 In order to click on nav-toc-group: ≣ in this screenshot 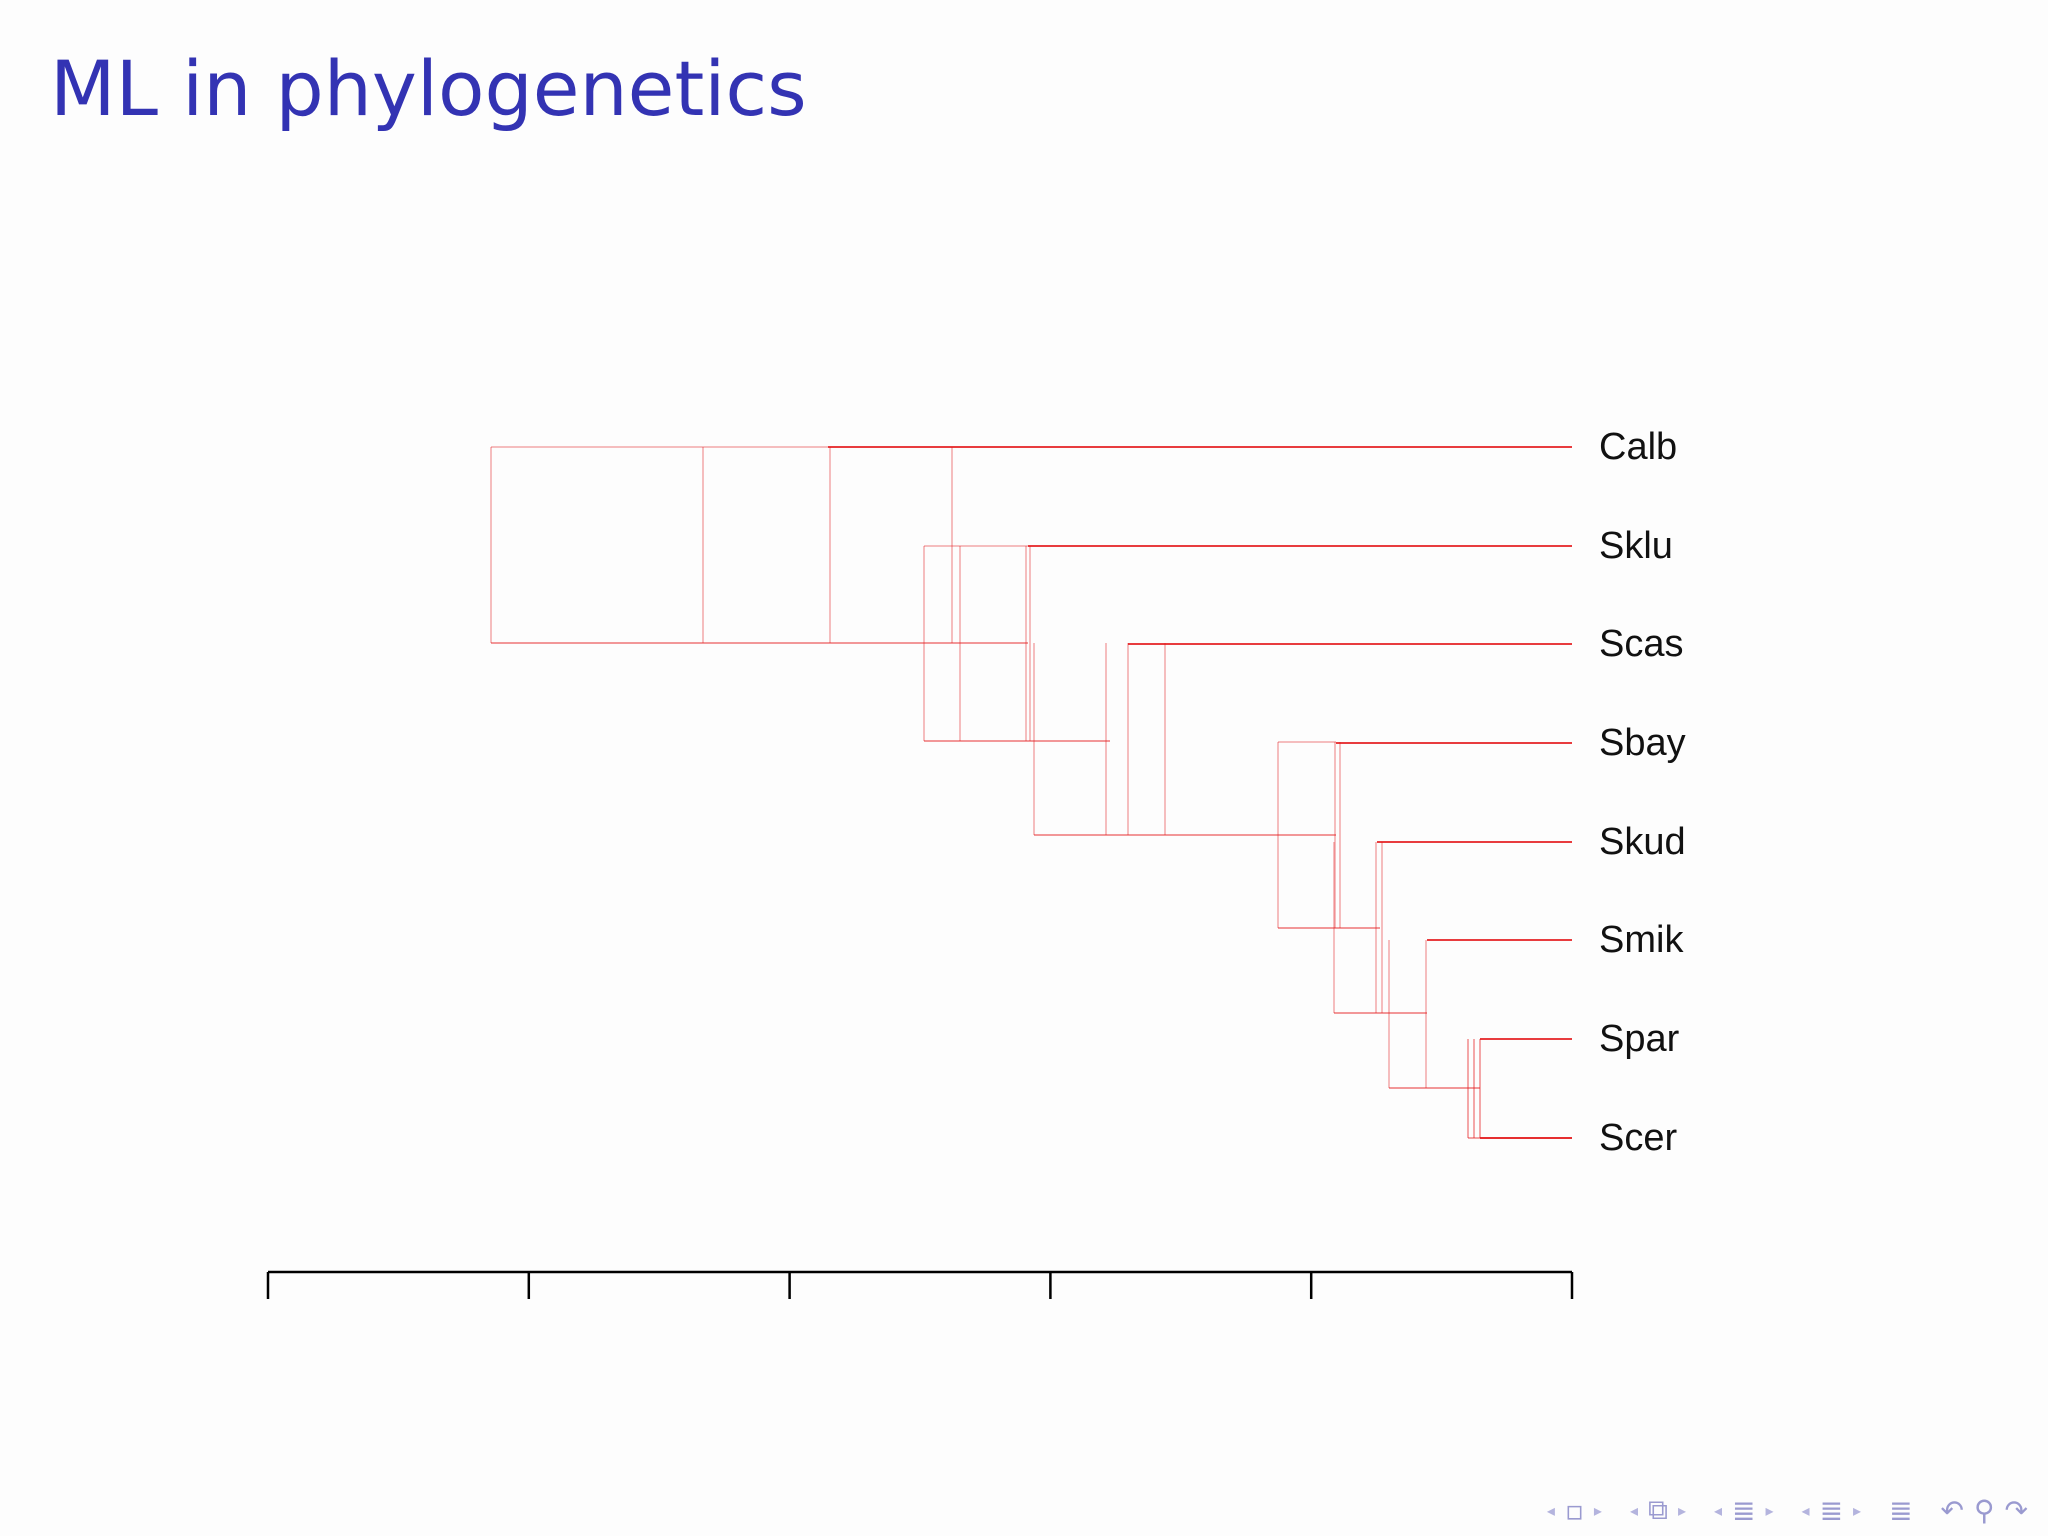, I will do `click(1900, 1510)`.